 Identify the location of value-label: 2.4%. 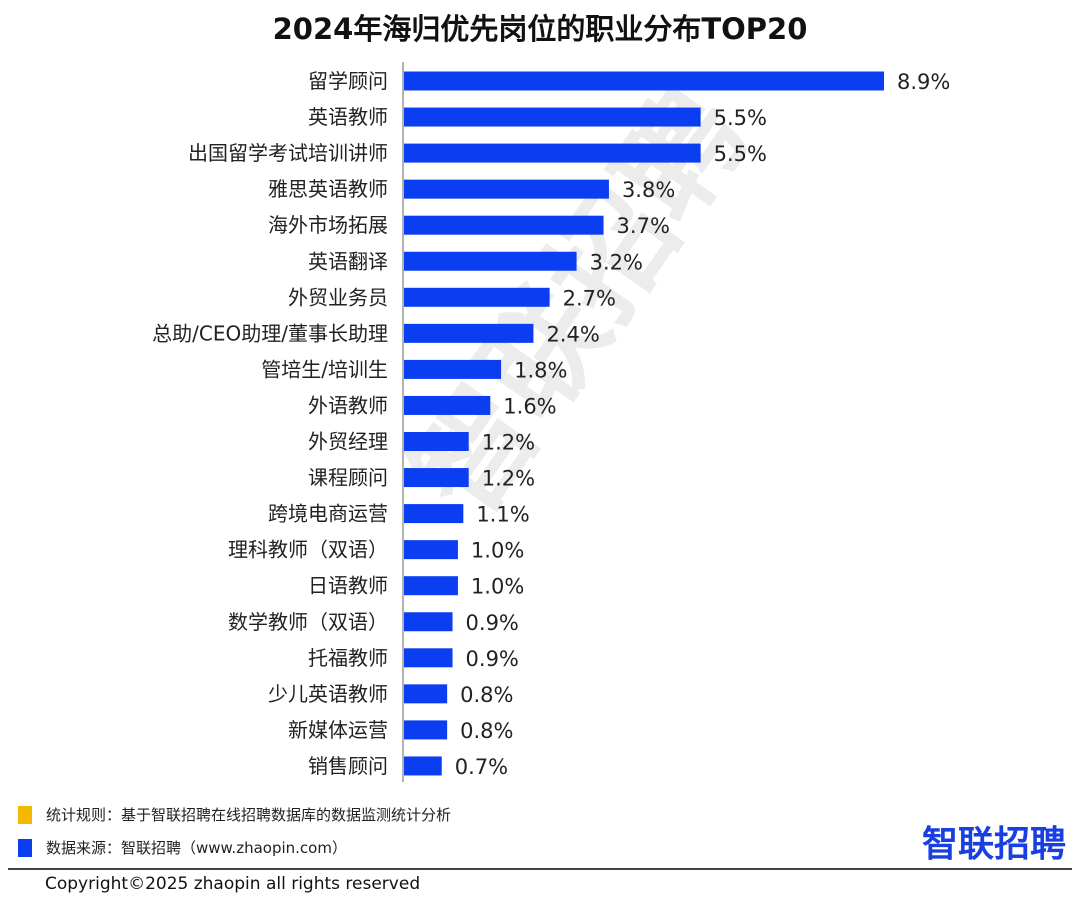
(572, 334).